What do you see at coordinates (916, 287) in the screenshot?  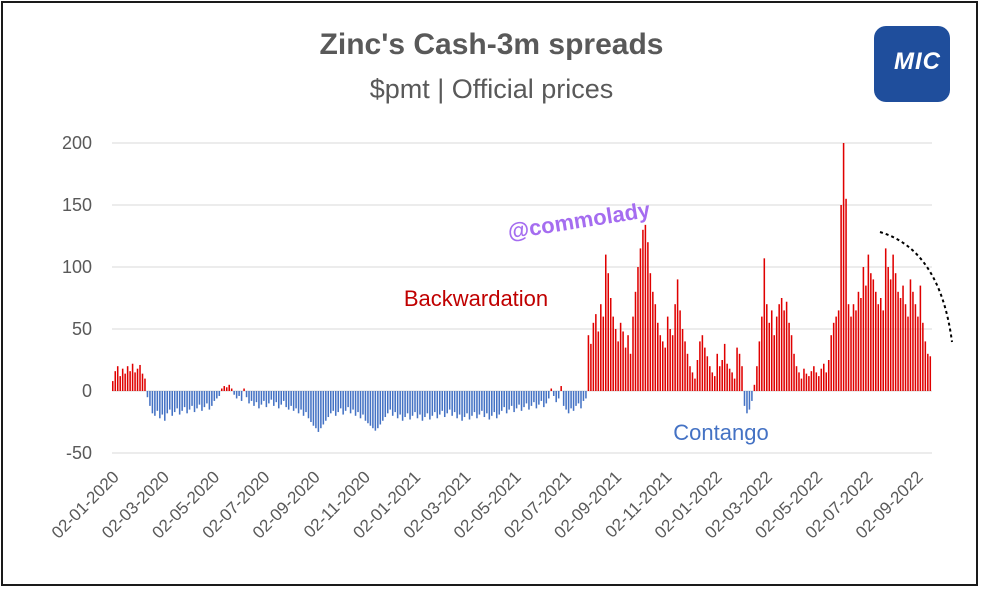 I see `trend-arrow` at bounding box center [916, 287].